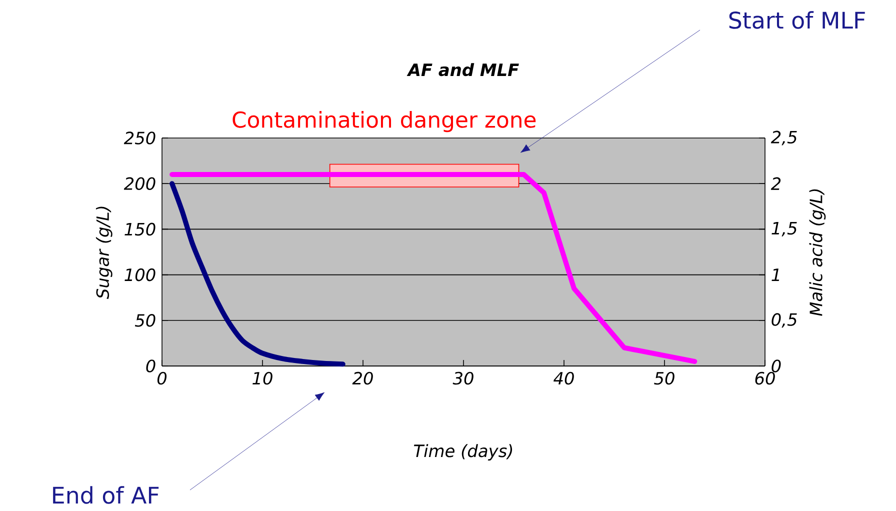 This screenshot has width=896, height=511. What do you see at coordinates (140, 229) in the screenshot?
I see `y-tick-label: 150` at bounding box center [140, 229].